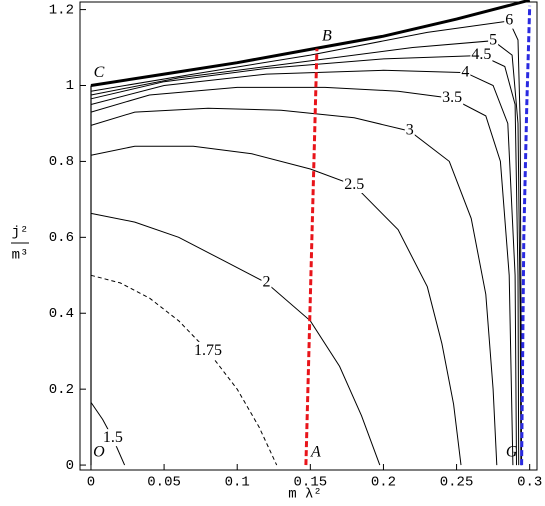 This screenshot has height=506, width=545. I want to click on point-label: O, so click(99, 452).